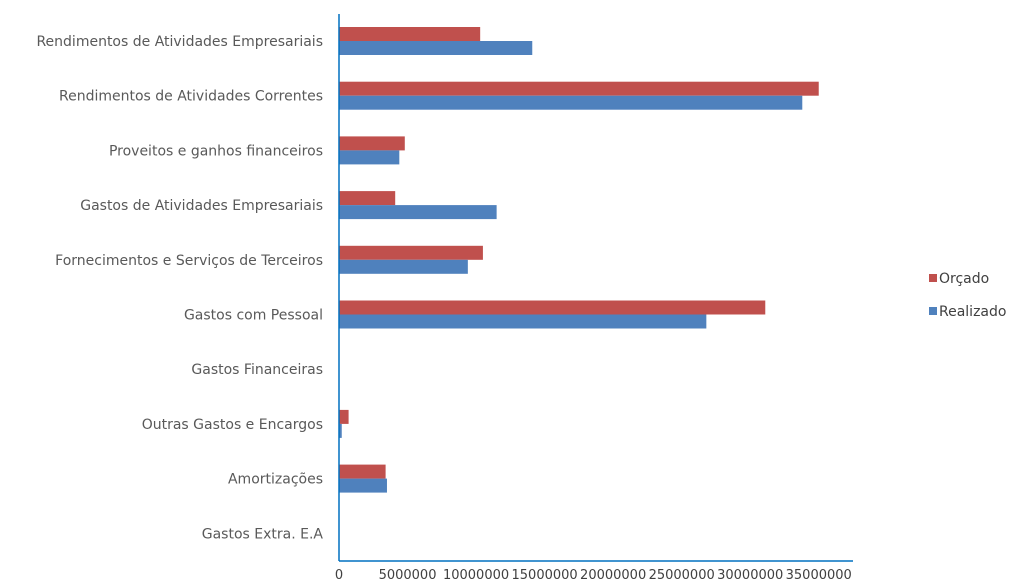 This screenshot has width=1016, height=587. I want to click on category-label: Gastos de Atividades Empresariais, so click(201, 206).